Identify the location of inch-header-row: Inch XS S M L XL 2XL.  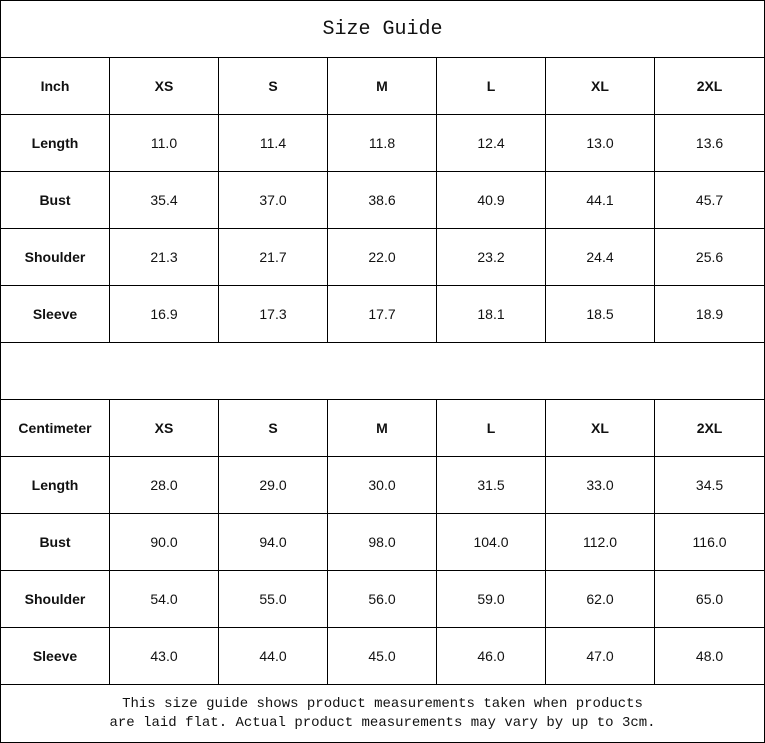
(382, 86).